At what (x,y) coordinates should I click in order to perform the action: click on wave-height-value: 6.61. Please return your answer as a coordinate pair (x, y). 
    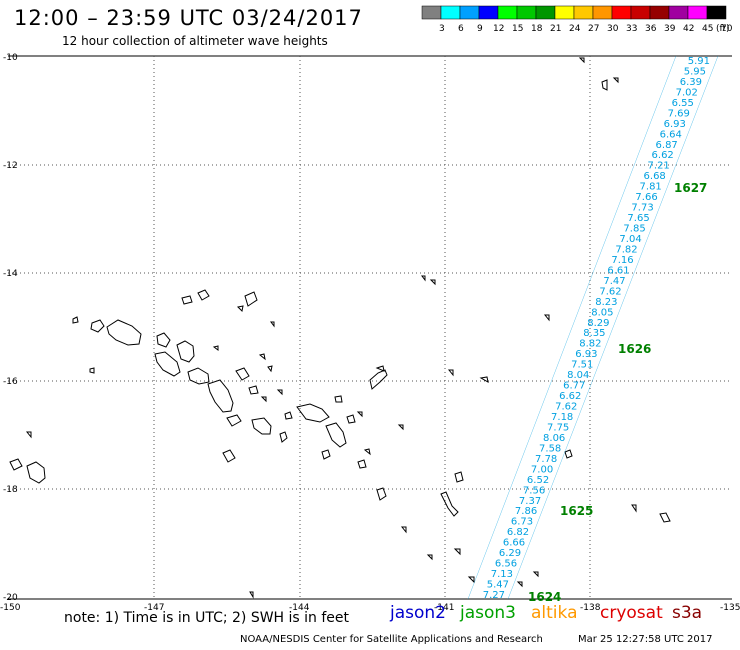
    Looking at the image, I should click on (618, 270).